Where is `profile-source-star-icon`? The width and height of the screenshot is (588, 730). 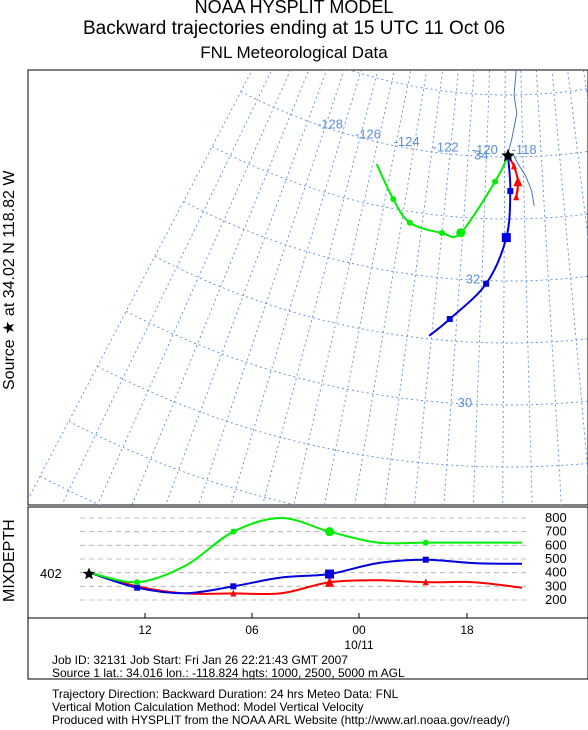
profile-source-star-icon is located at coordinates (89, 573).